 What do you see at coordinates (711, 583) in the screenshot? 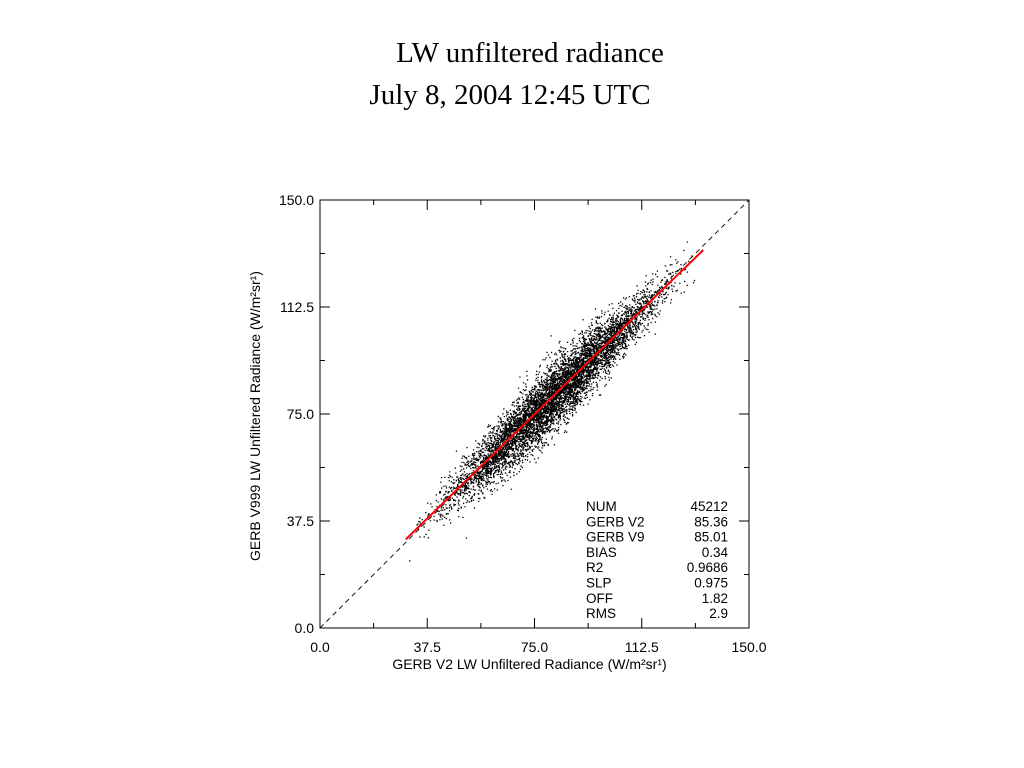
I see `stats-value: 0.975` at bounding box center [711, 583].